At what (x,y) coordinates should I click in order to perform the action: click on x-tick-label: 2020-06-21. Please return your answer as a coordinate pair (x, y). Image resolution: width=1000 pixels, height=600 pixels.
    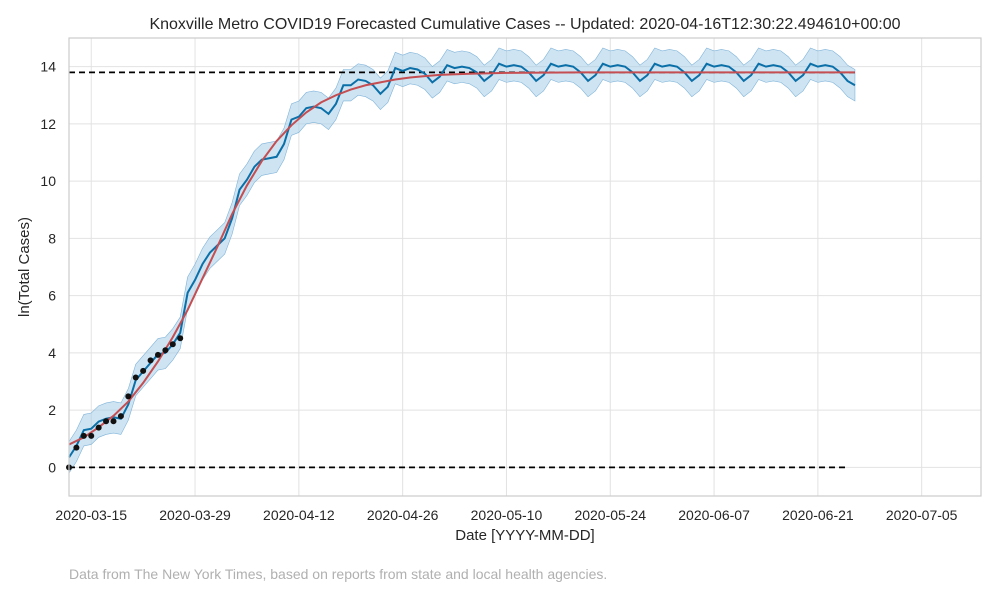
    Looking at the image, I should click on (818, 515).